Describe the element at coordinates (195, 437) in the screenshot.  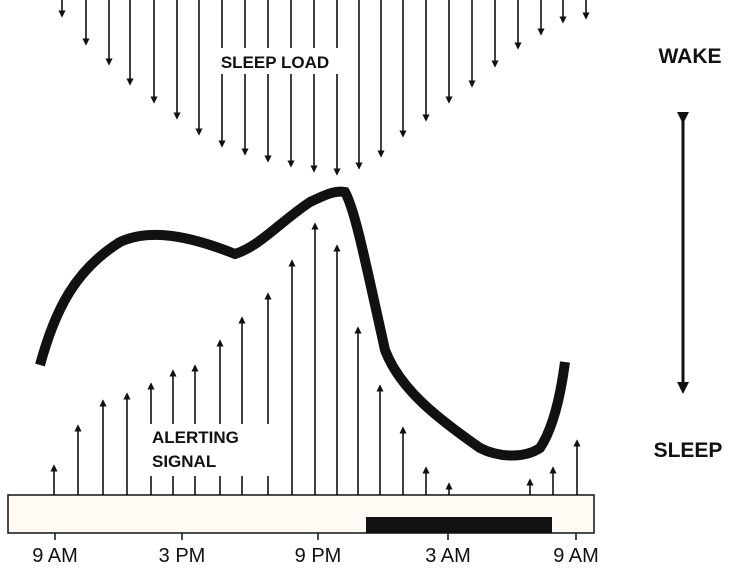
I see `alerting-label: ALERTING` at that location.